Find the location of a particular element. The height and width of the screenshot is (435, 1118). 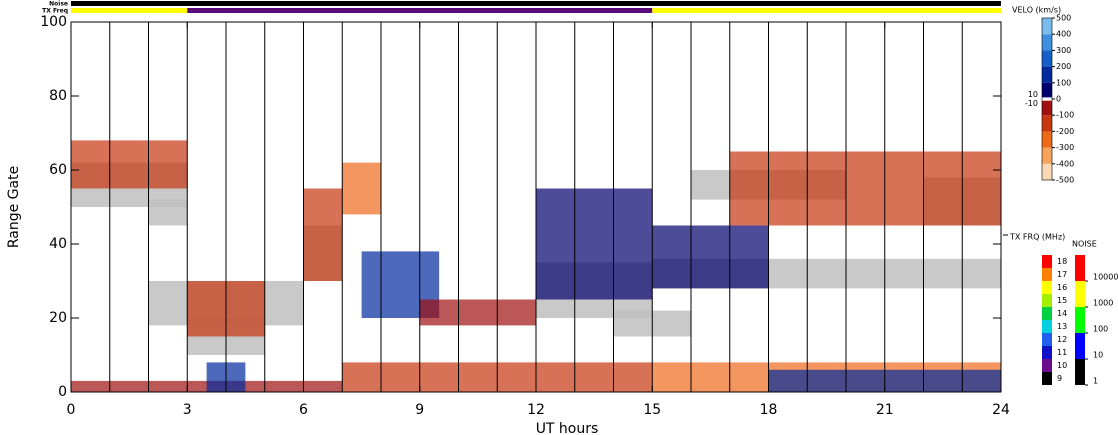

txfreq-tick-label: 15 is located at coordinates (1062, 300).